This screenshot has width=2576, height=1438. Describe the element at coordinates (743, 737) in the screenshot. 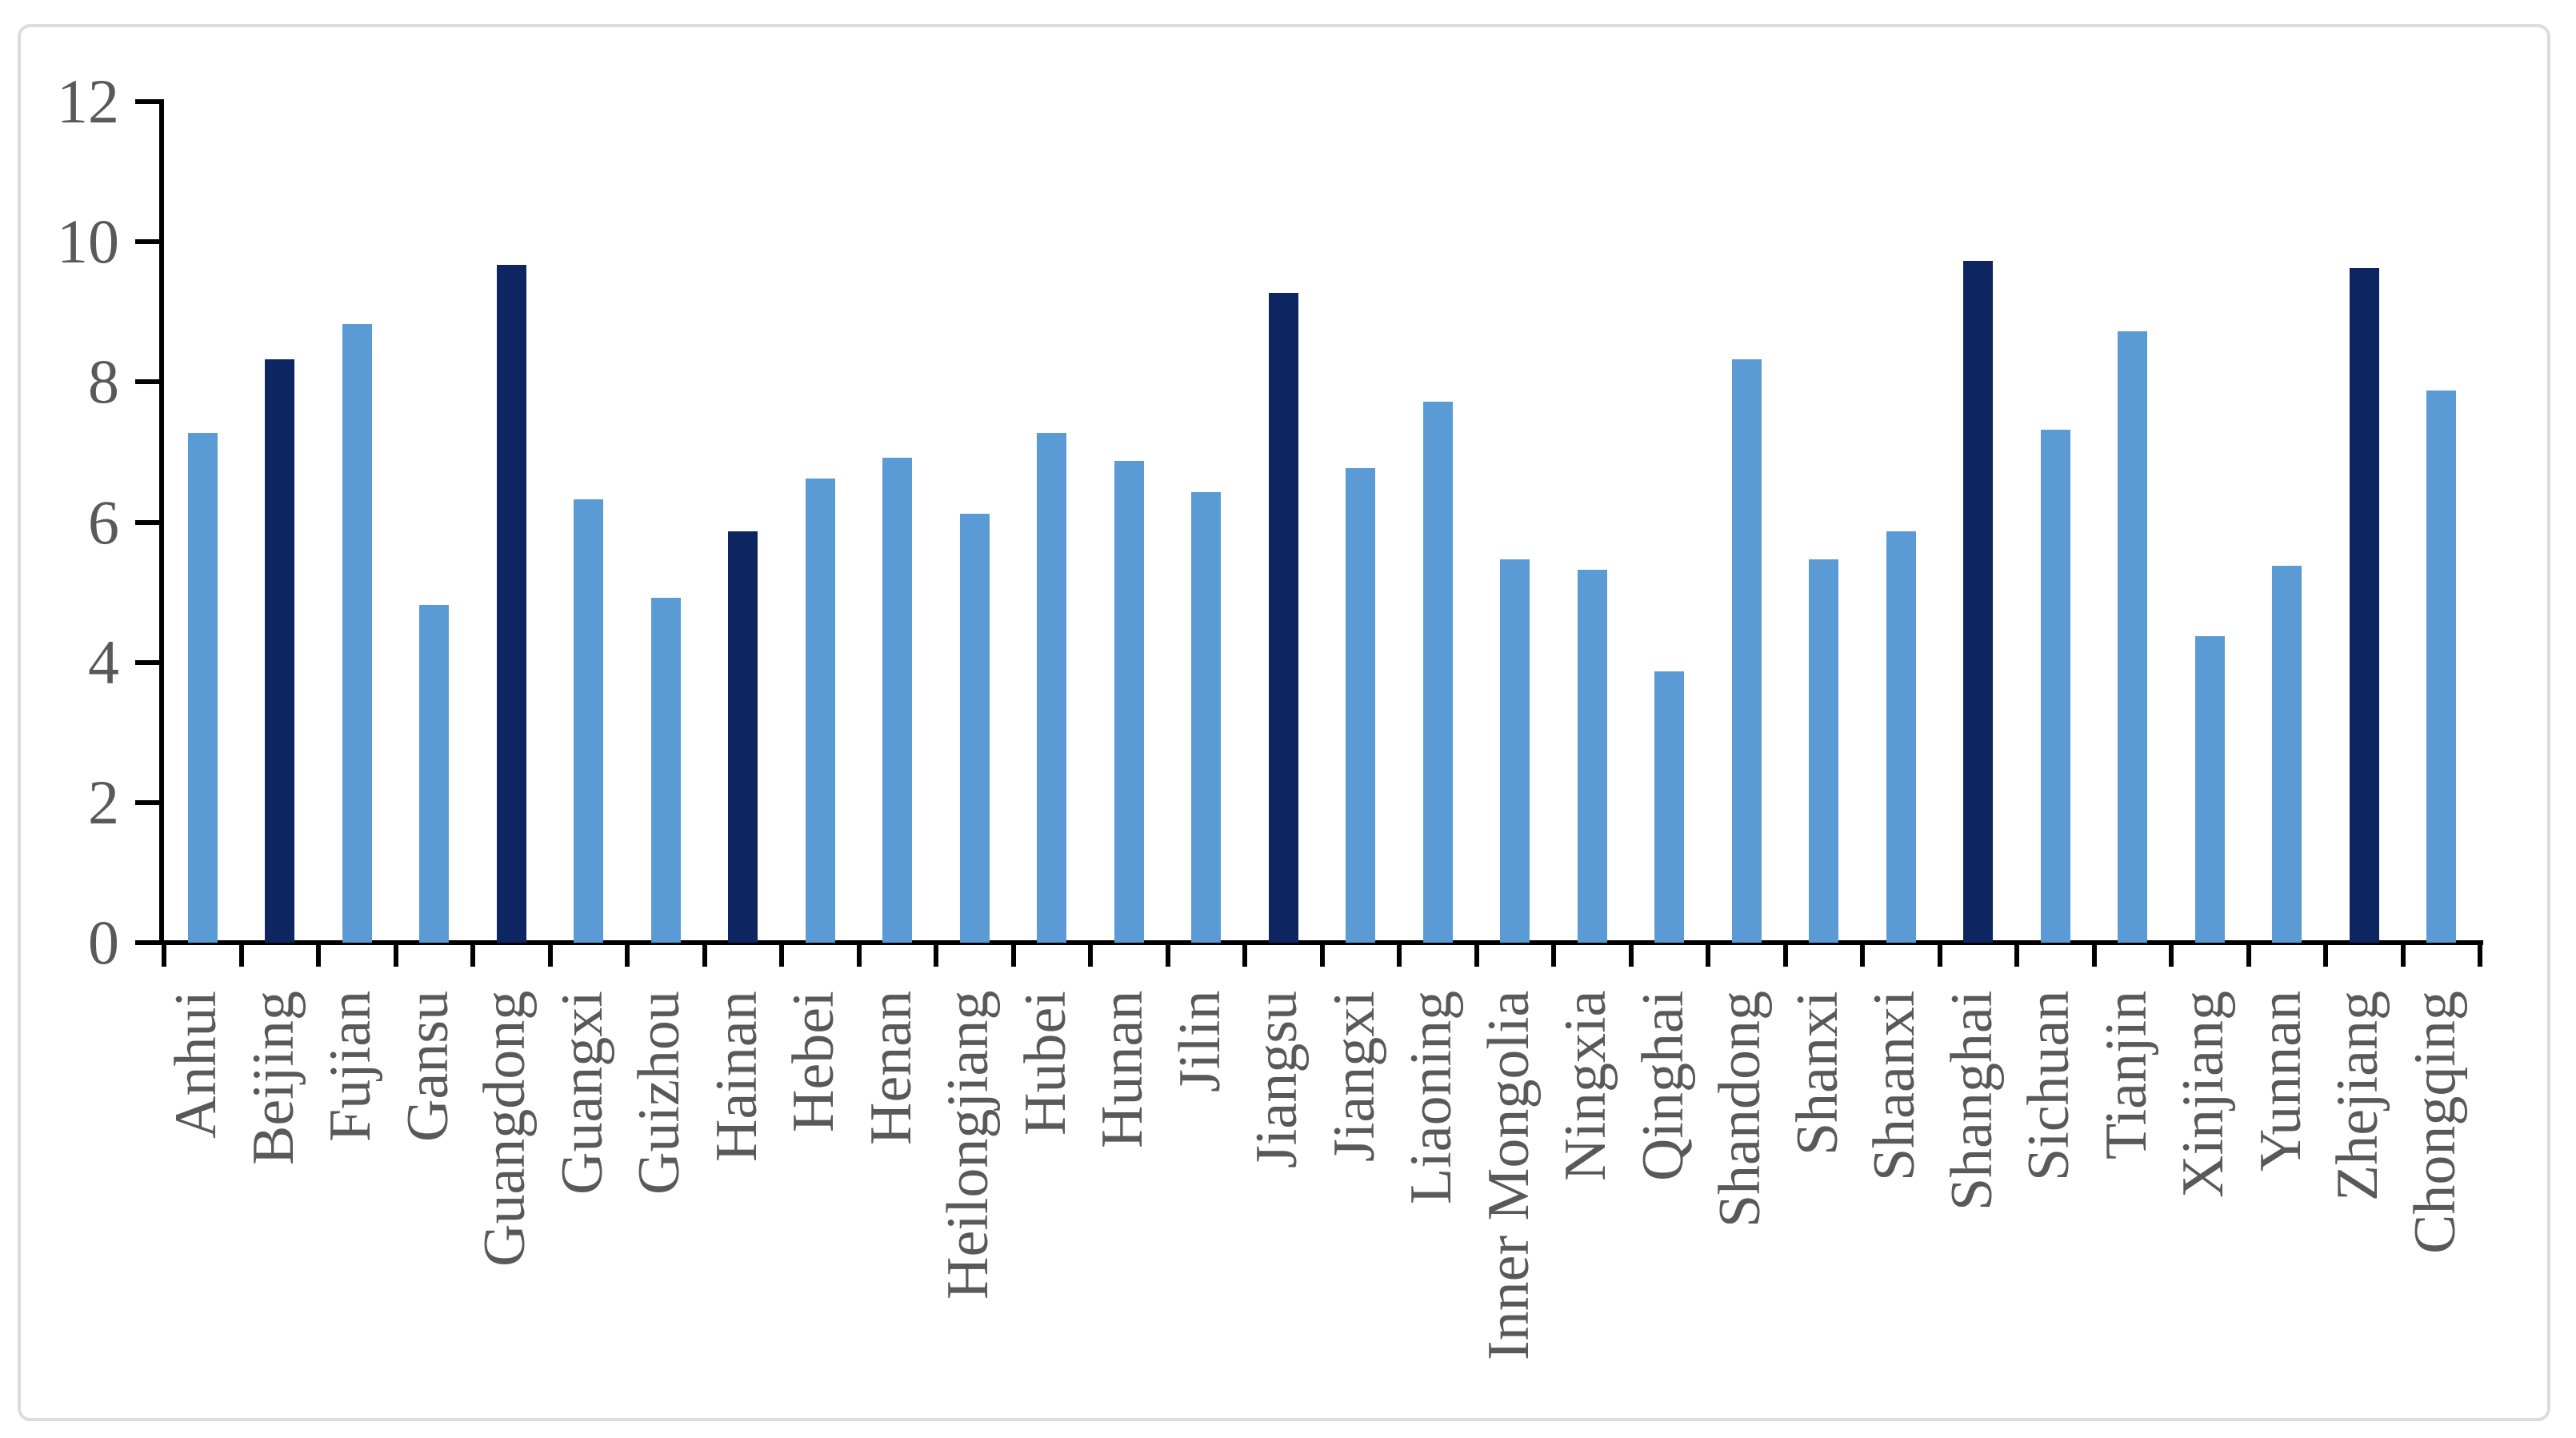

I see `bar-hainan` at that location.